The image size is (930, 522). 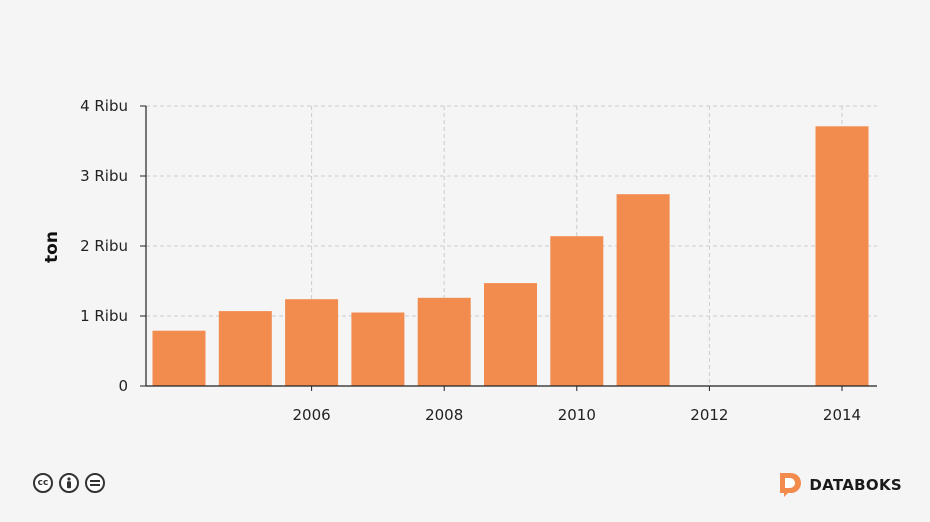 I want to click on by-icon, so click(x=69, y=483).